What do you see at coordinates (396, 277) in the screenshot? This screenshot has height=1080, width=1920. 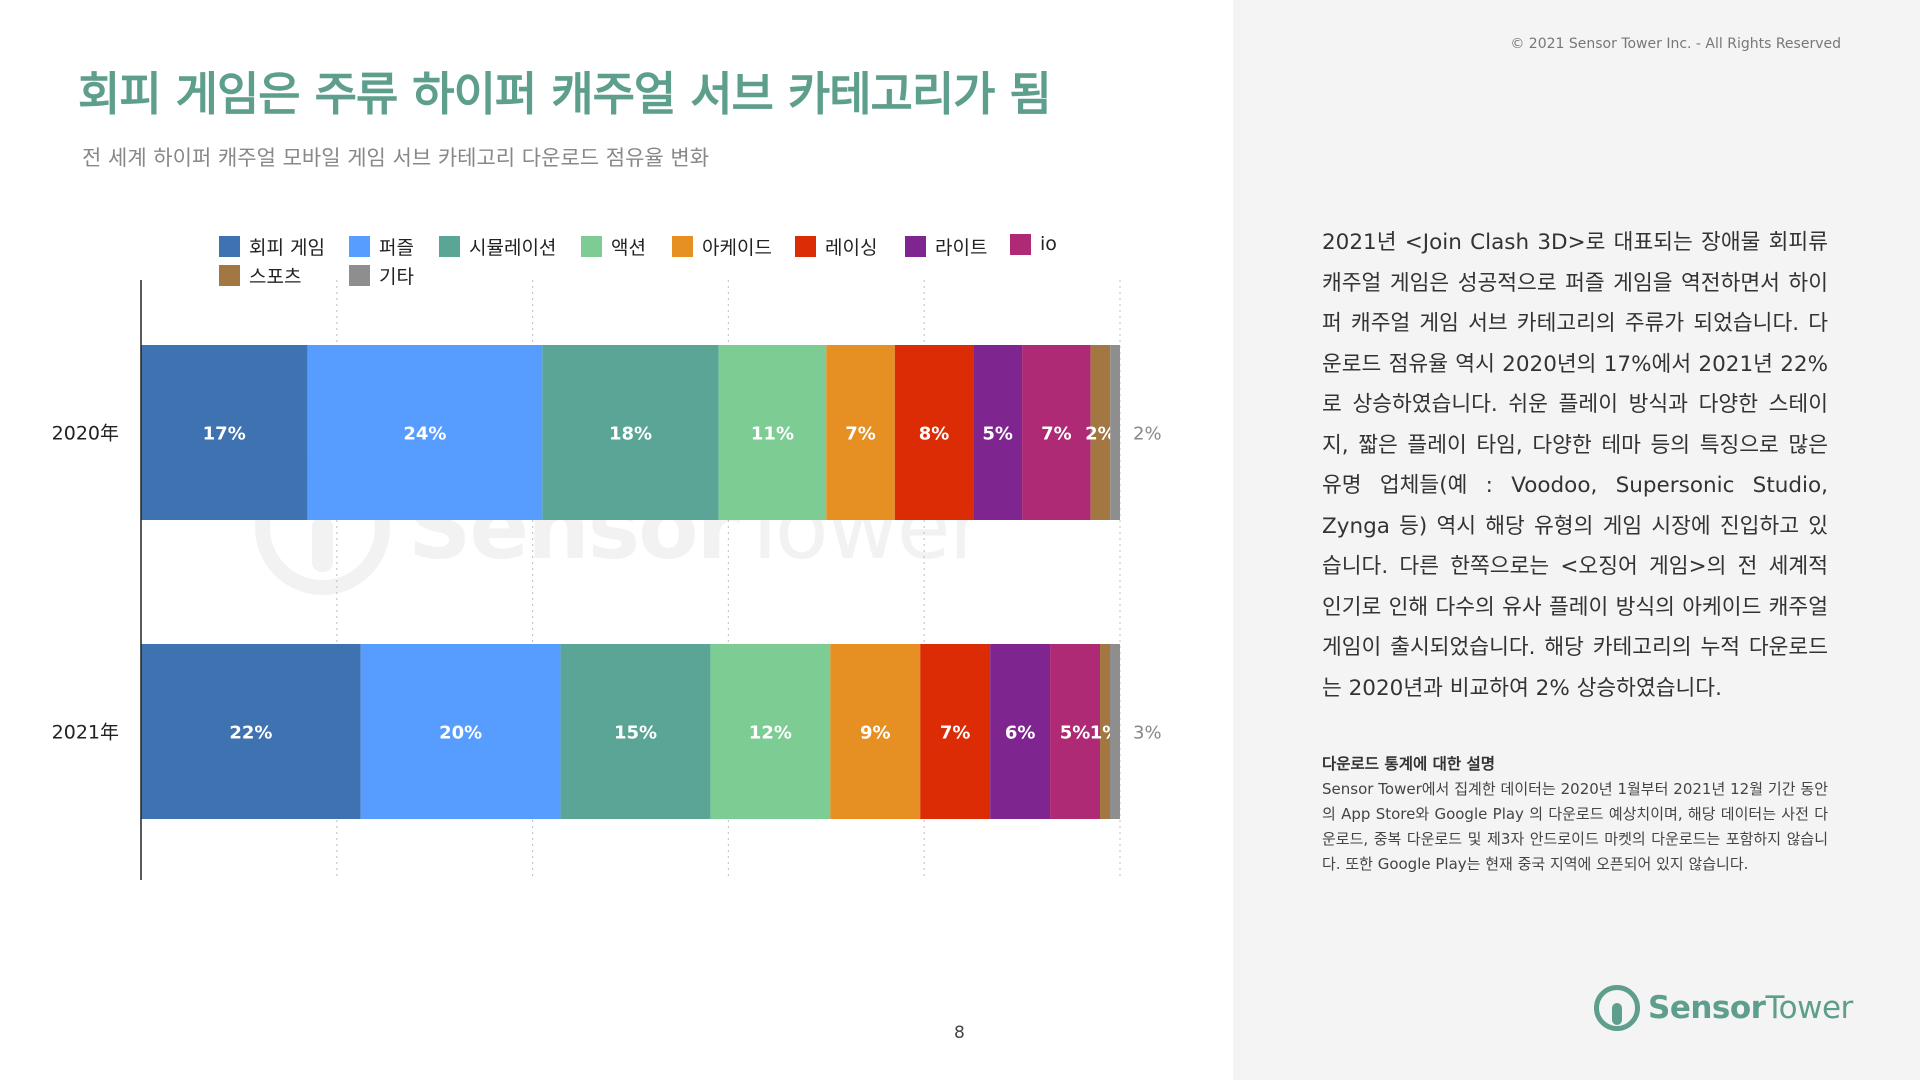 I see `legend-label: 기타` at bounding box center [396, 277].